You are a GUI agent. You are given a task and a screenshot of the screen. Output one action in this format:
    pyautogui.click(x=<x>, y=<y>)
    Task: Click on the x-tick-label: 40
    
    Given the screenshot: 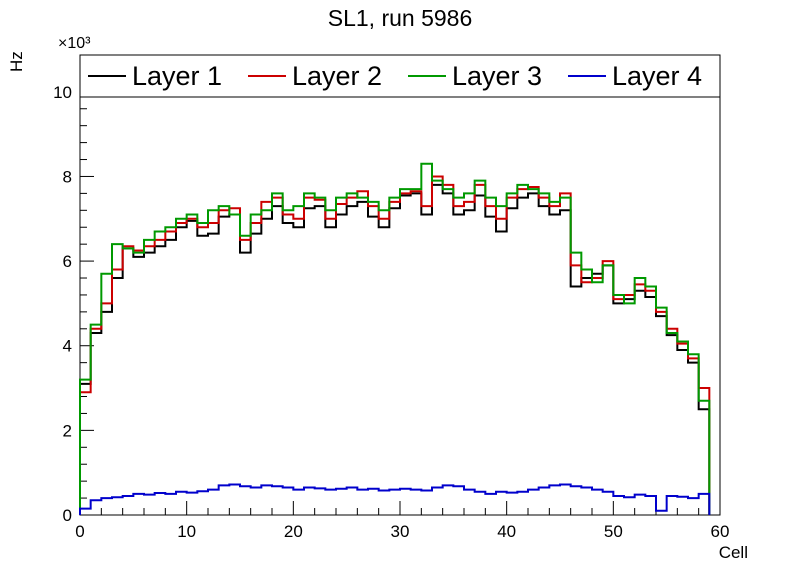 What is the action you would take?
    pyautogui.click(x=506, y=531)
    